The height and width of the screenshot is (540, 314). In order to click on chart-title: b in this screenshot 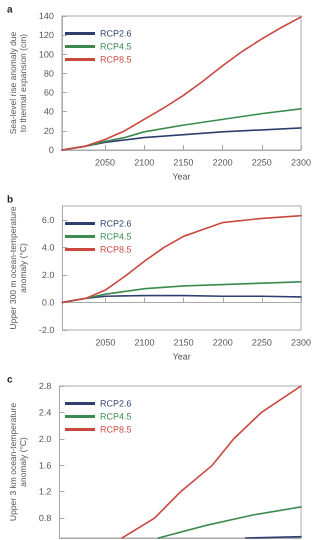, I will do `click(10, 200)`.